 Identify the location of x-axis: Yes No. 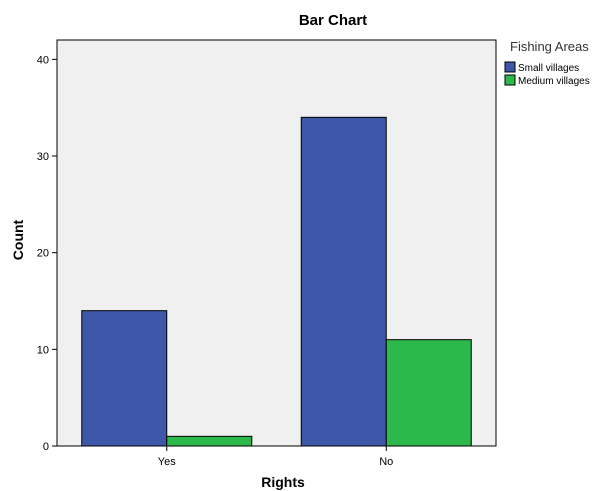
(275, 457).